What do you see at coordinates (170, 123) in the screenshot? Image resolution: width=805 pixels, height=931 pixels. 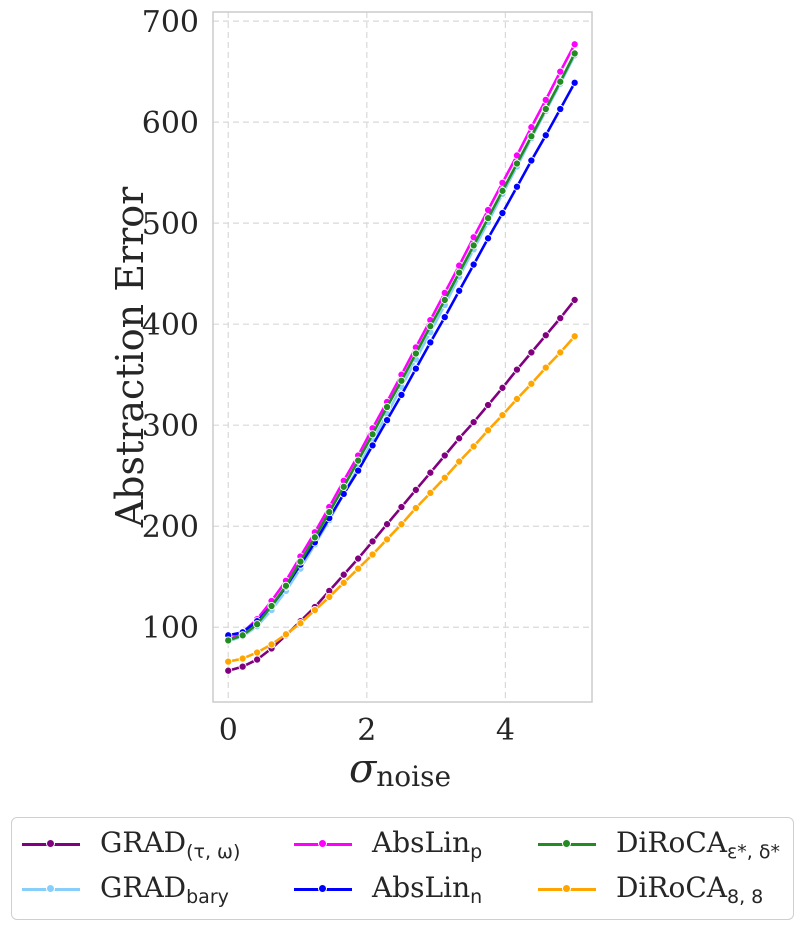 I see `y-tick-label: 600` at bounding box center [170, 123].